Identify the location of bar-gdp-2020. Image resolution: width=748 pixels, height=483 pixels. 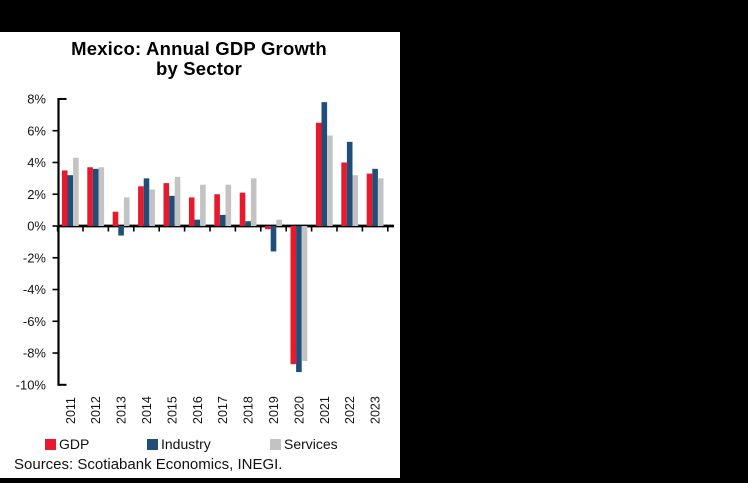
(293, 295).